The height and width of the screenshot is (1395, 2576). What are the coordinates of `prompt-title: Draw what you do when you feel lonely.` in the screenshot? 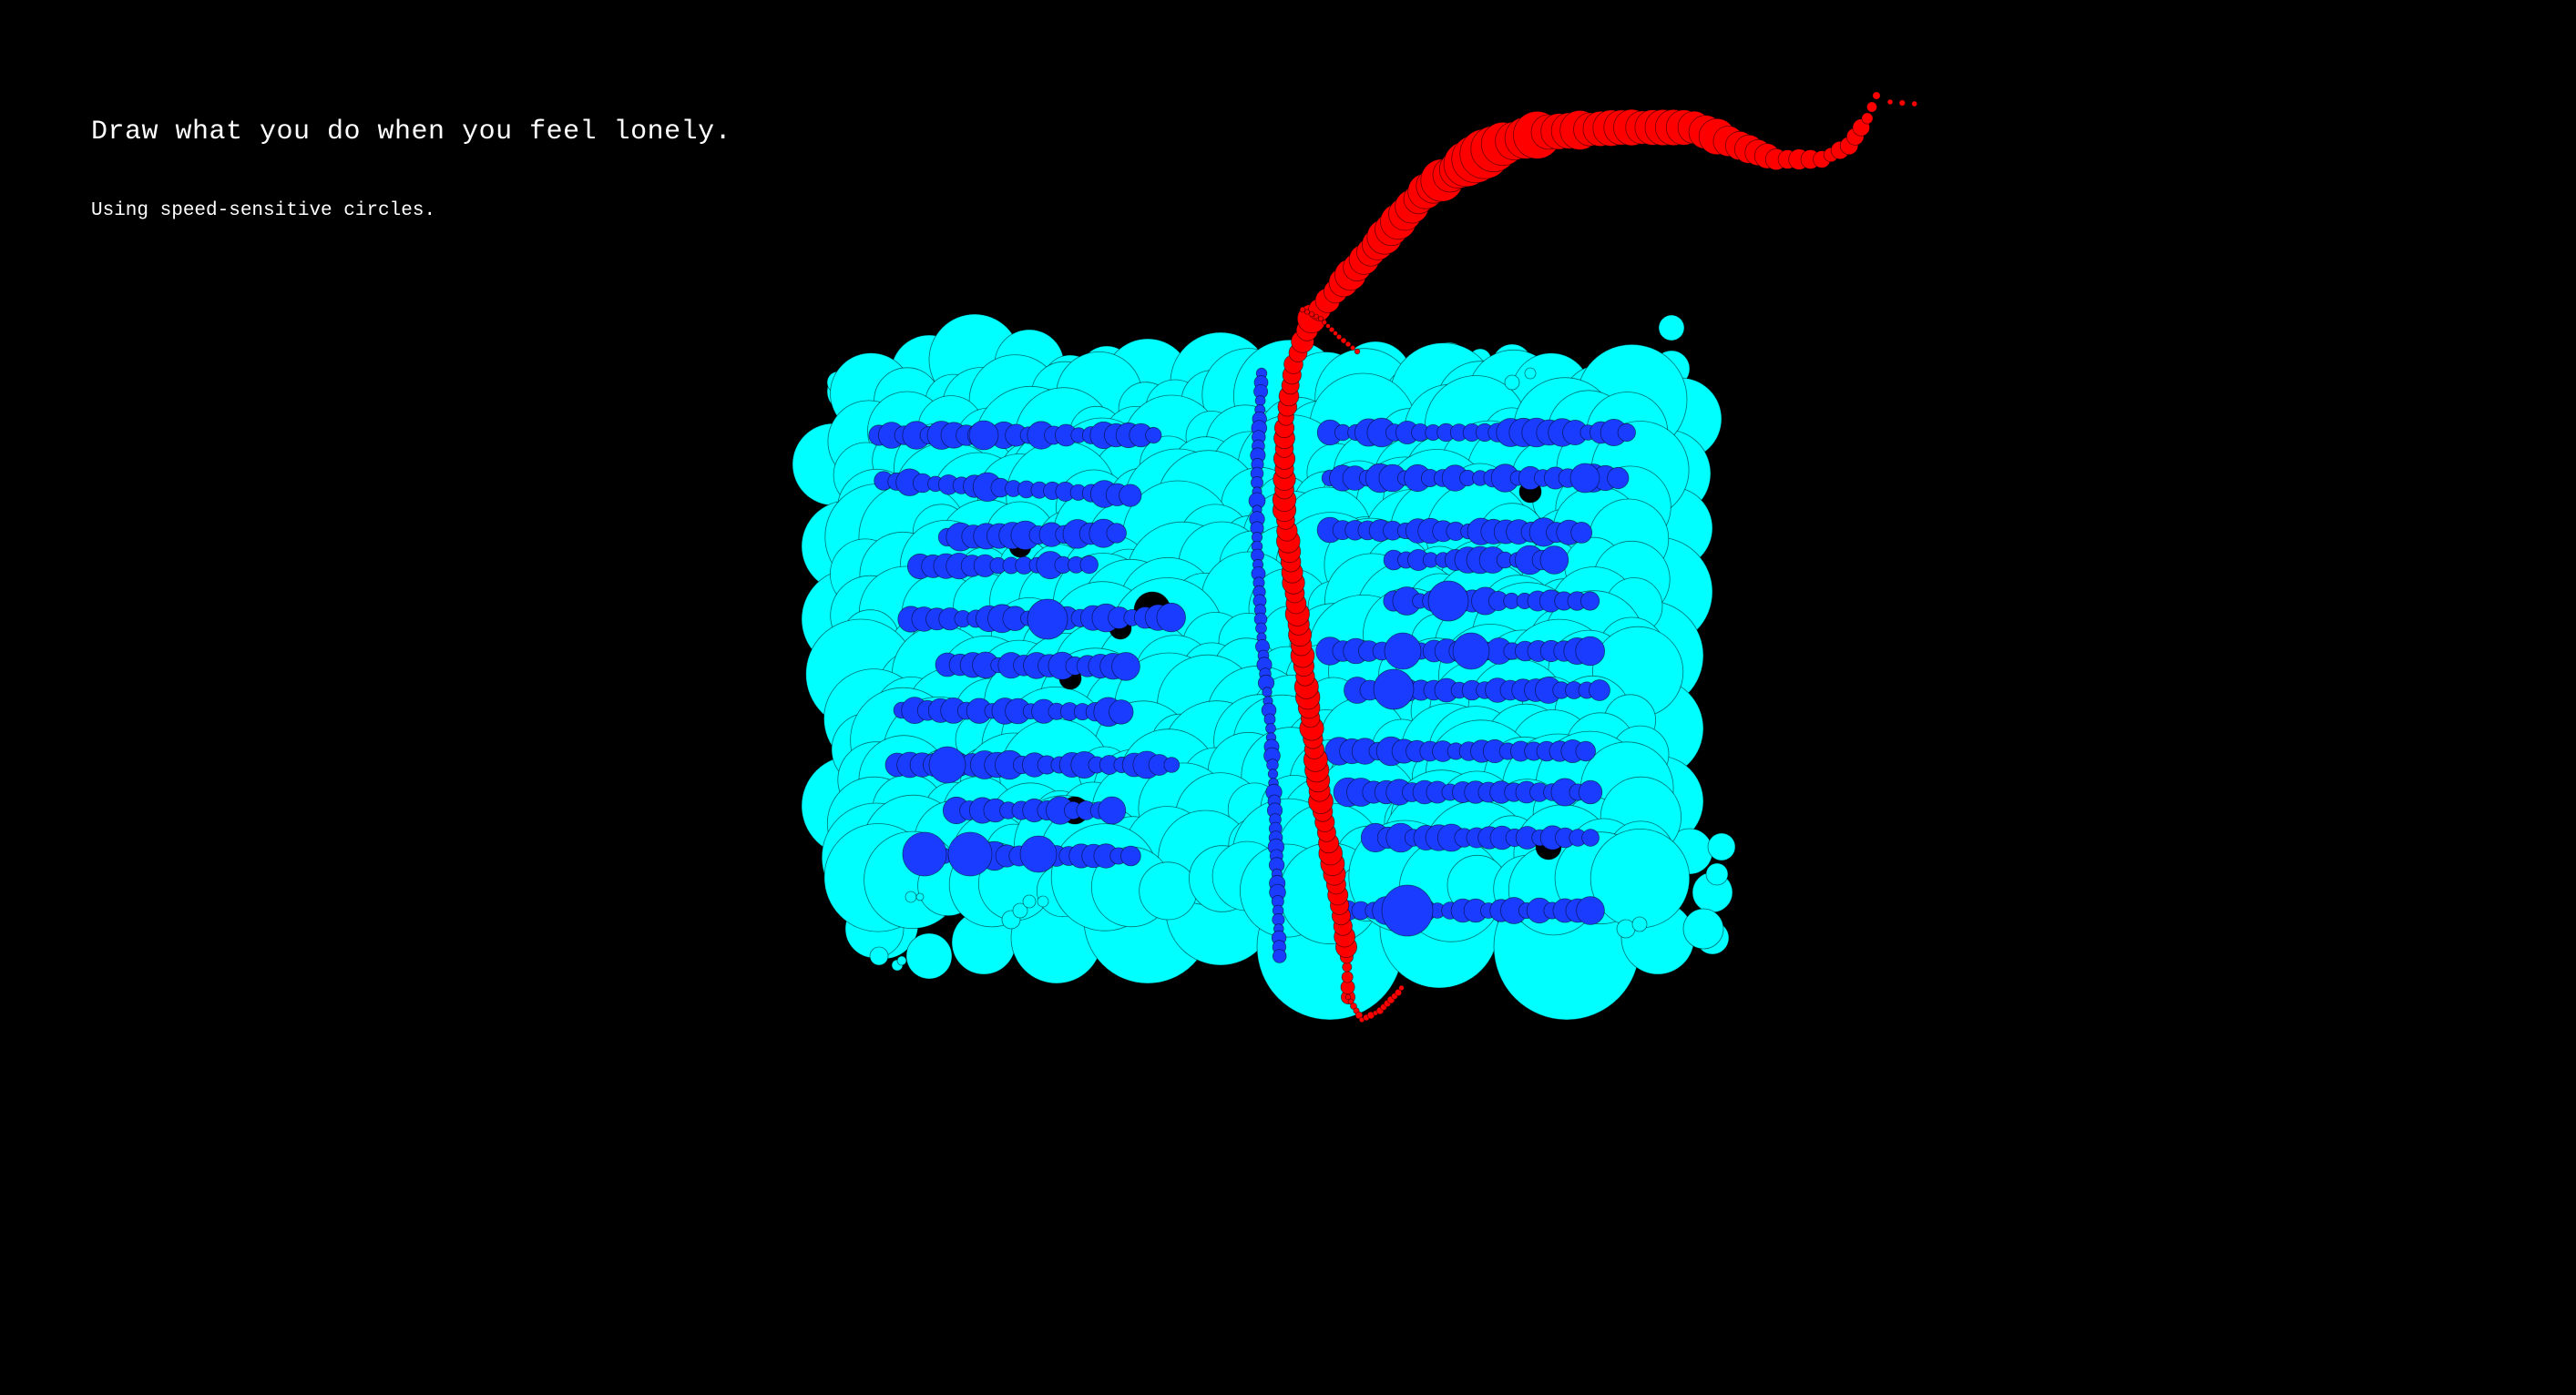 It's located at (411, 132).